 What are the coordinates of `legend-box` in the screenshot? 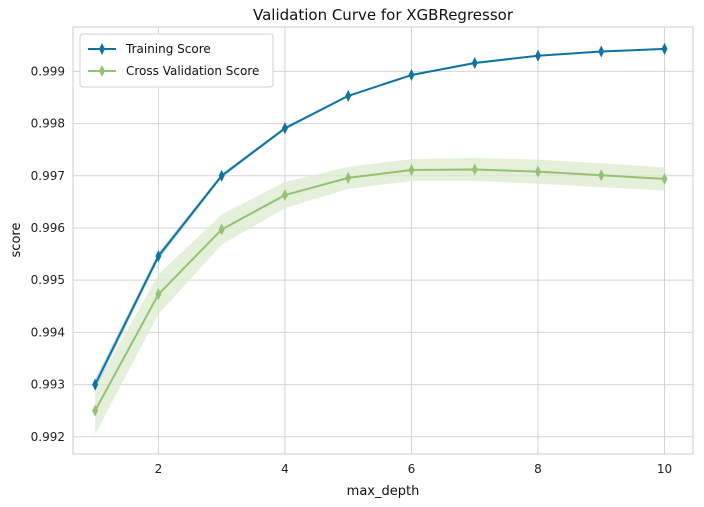 It's located at (176, 60).